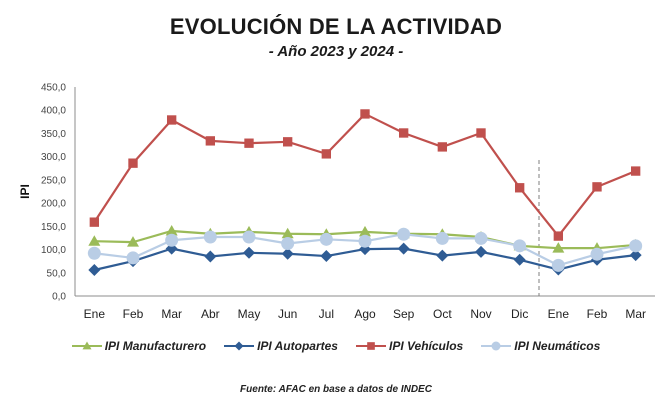  Describe the element at coordinates (404, 314) in the screenshot. I see `x-tick-label: Sep` at that location.